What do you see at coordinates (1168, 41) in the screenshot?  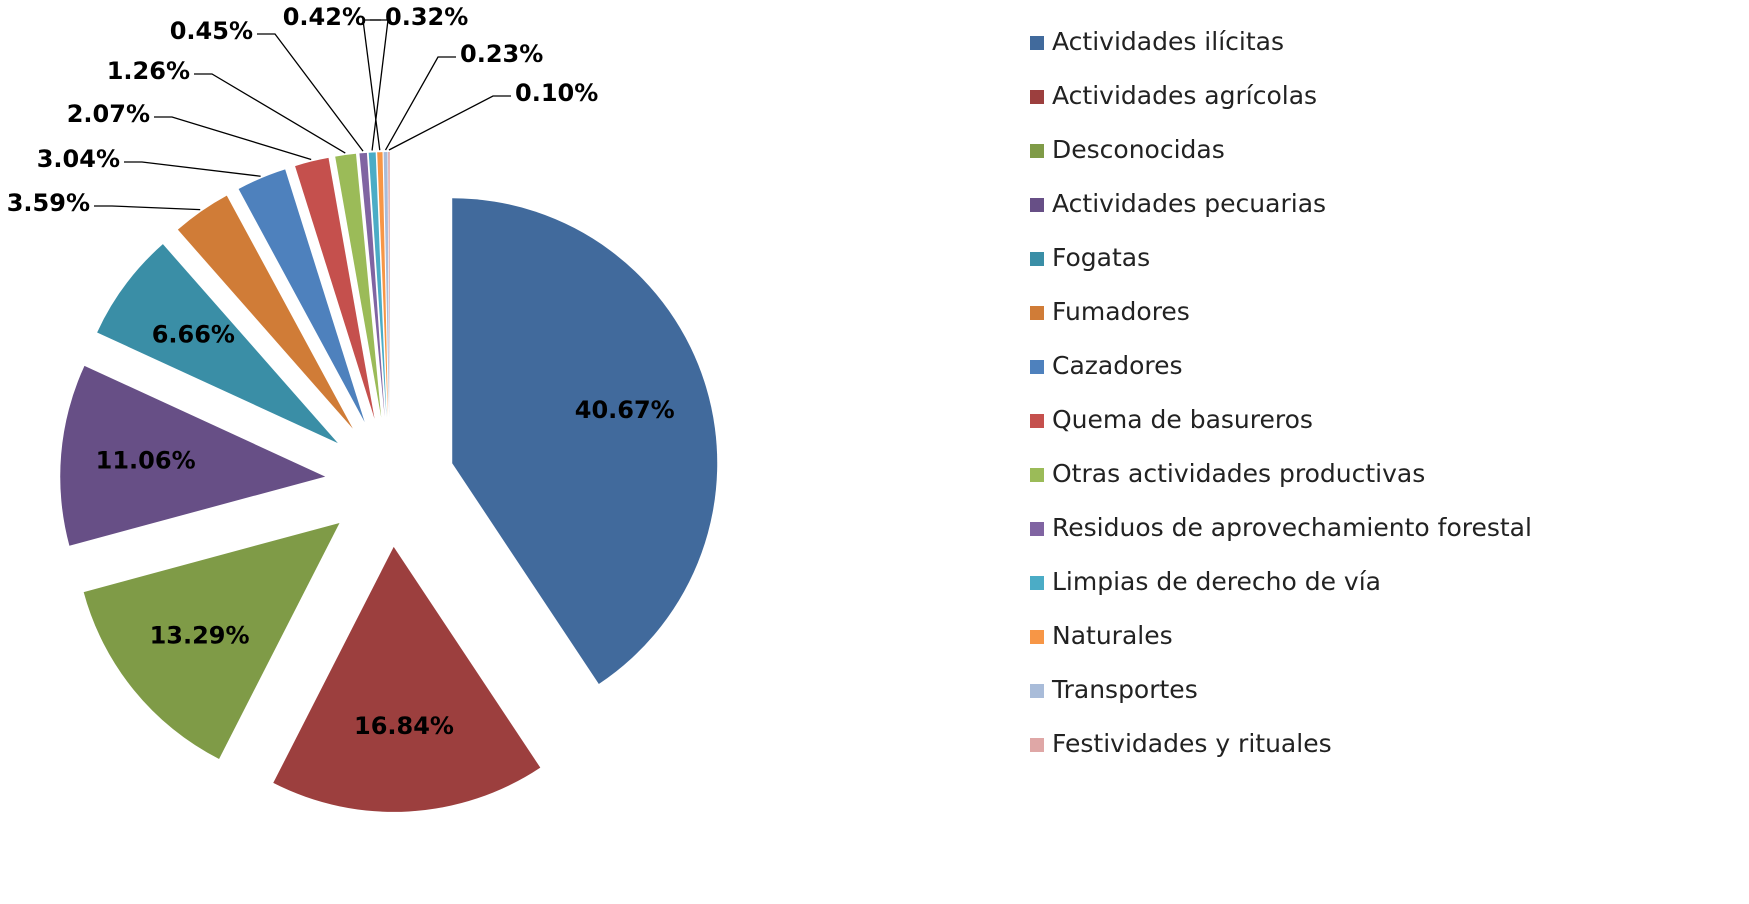 I see `legend-label: Actividades ilícitas` at bounding box center [1168, 41].